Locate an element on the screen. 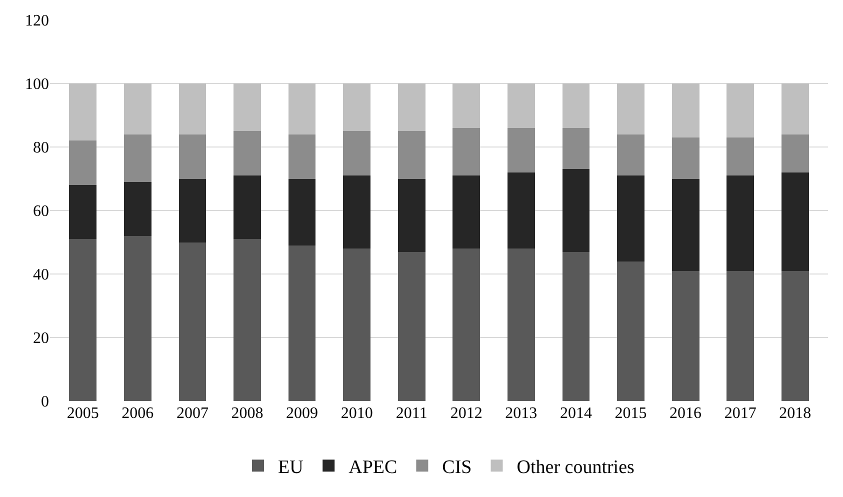 This screenshot has width=843, height=497. legend-label: Other countries is located at coordinates (575, 467).